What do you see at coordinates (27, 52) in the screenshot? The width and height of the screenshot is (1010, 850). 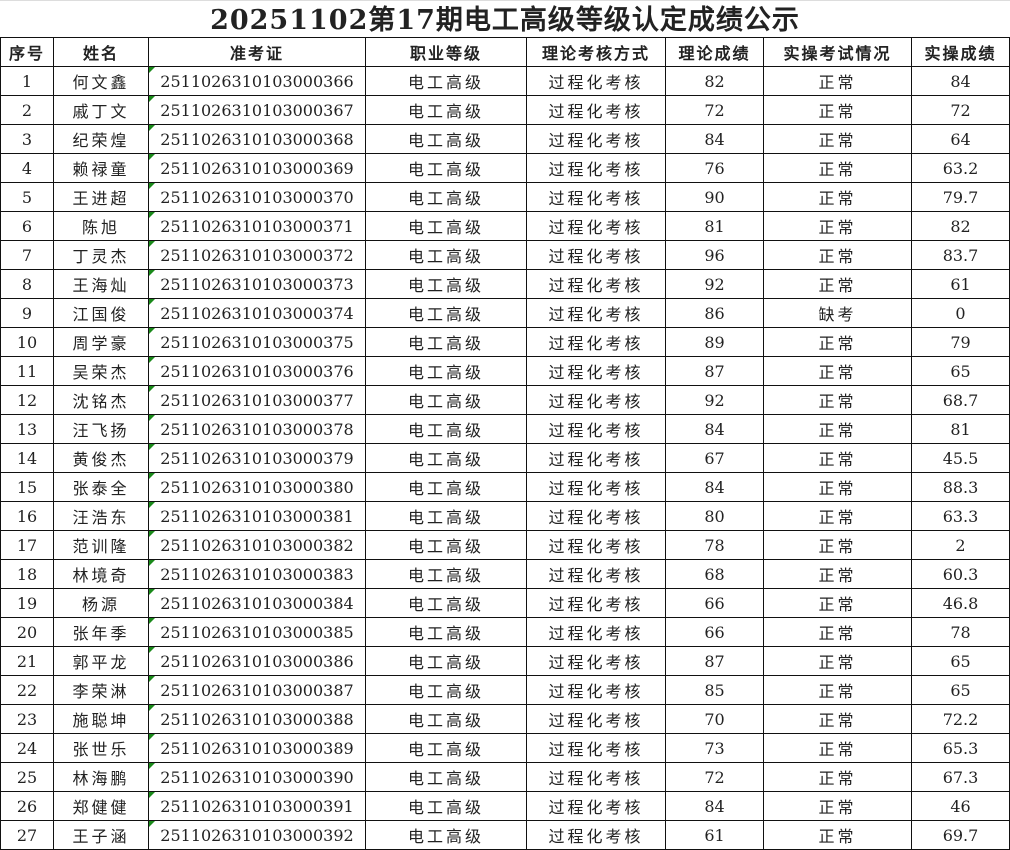 I see `header-index: 序号` at bounding box center [27, 52].